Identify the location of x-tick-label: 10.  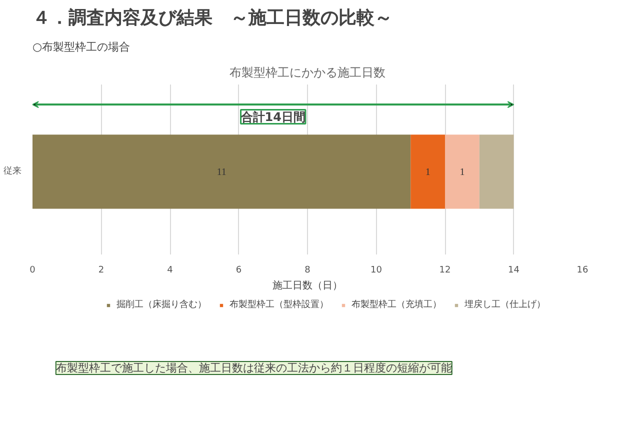
(376, 271).